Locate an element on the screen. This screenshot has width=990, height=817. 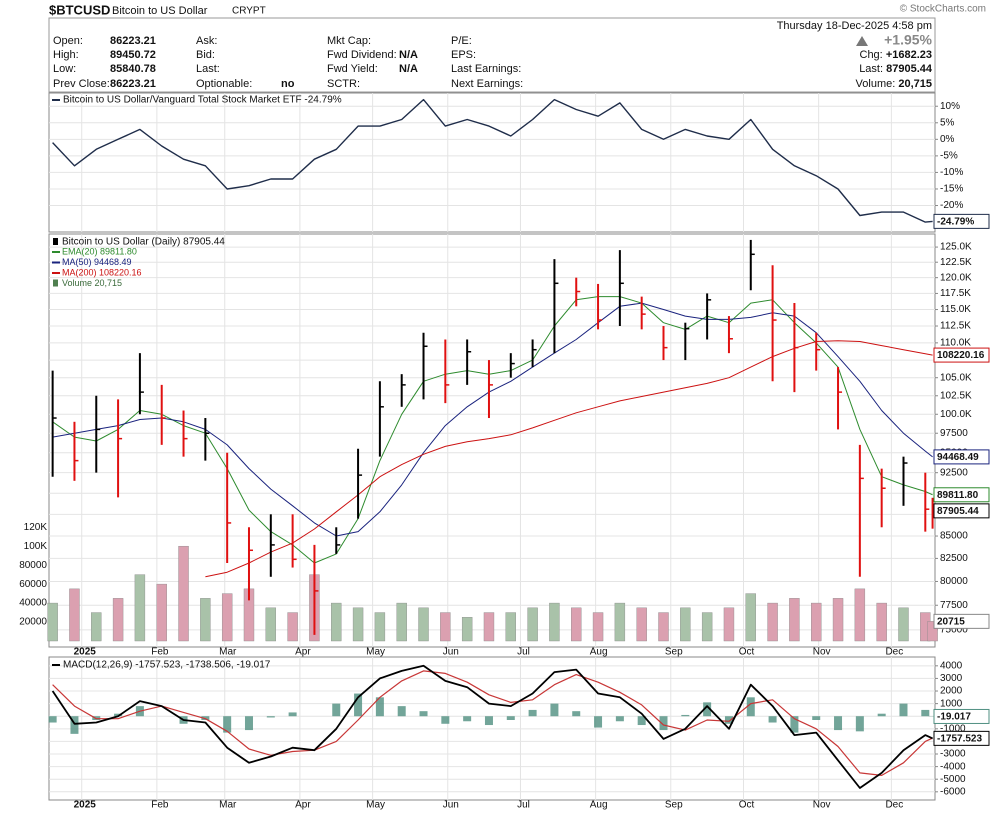
field-label: Bid: is located at coordinates (205, 55).